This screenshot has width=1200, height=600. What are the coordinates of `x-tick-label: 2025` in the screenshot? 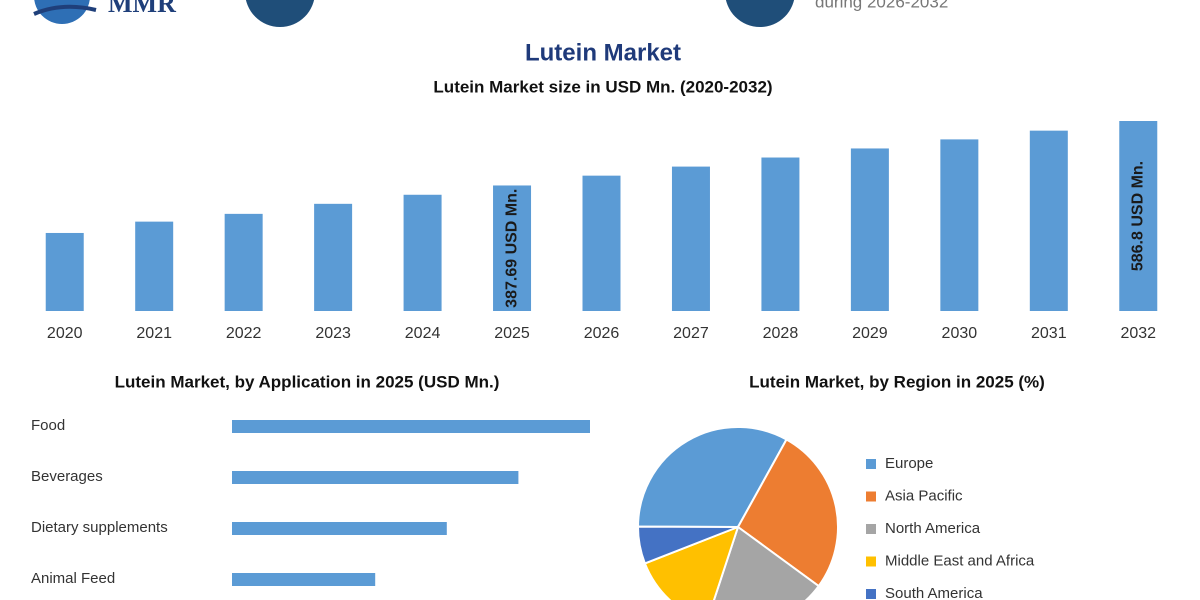 It's located at (512, 333).